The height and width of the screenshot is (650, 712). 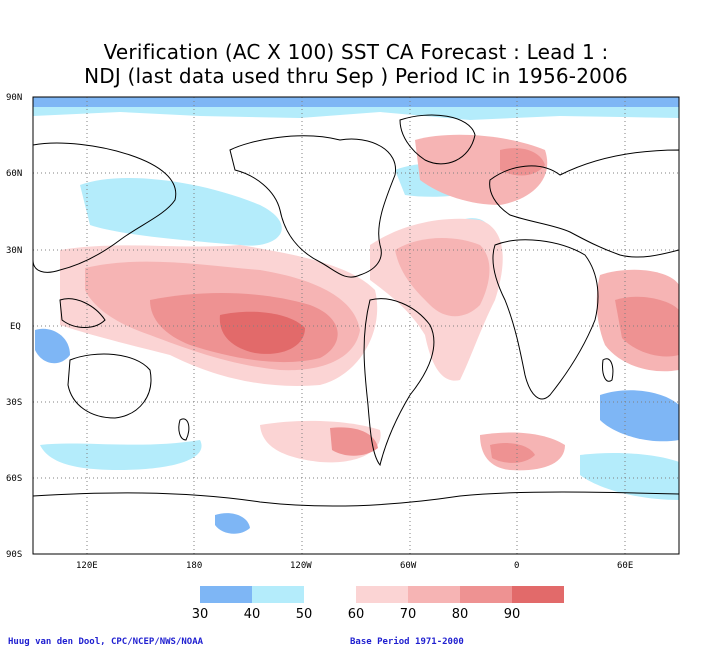 I want to click on coast-indonesia, so click(x=82, y=313).